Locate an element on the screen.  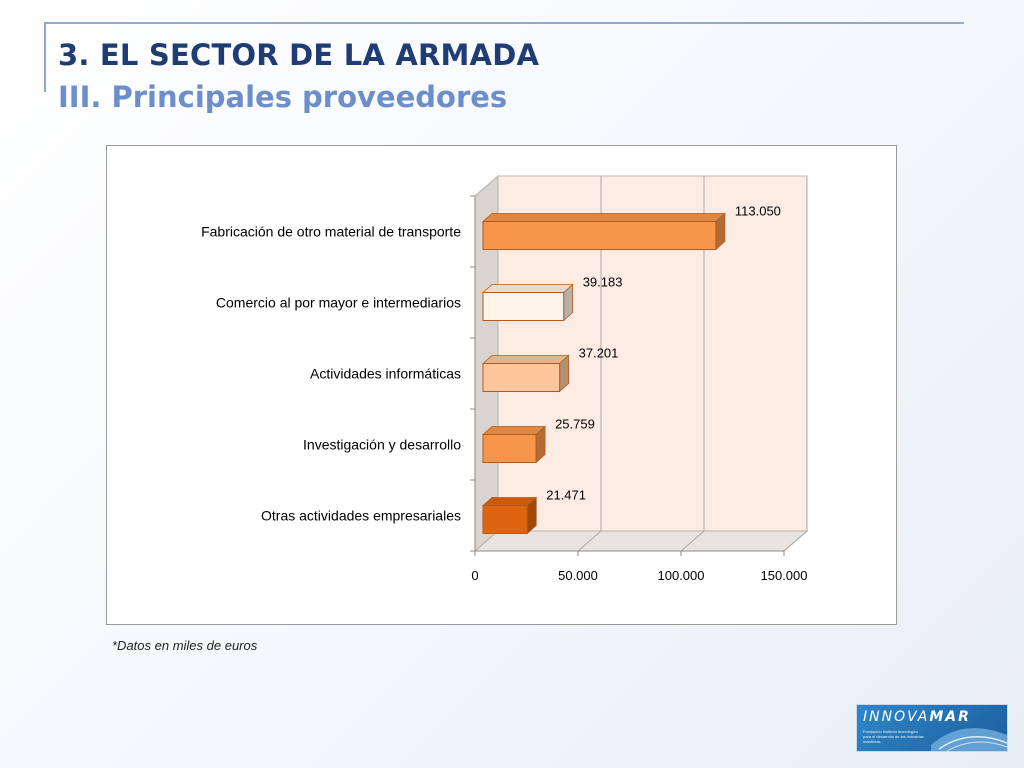
wave-icon is located at coordinates (969, 739).